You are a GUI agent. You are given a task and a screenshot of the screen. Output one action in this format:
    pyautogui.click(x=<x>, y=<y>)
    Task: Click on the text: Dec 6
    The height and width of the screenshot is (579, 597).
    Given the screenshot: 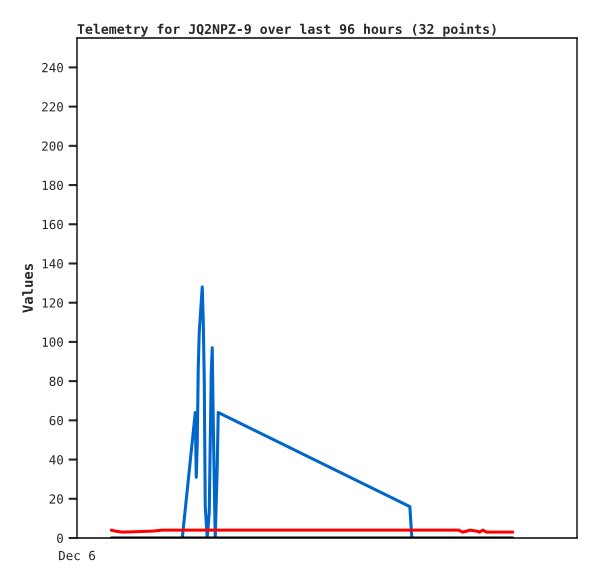 What is the action you would take?
    pyautogui.click(x=77, y=555)
    